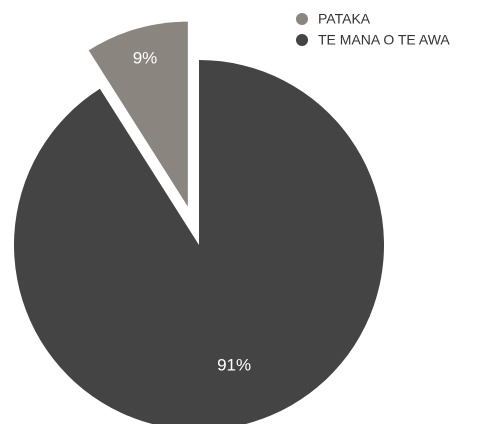  I want to click on slice-label: 91%, so click(234, 364).